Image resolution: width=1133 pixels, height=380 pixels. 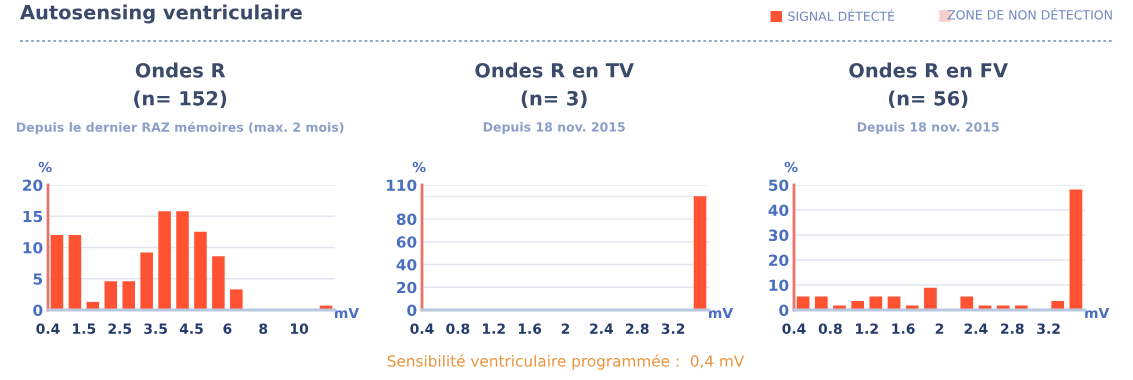 I want to click on y-tick-label: 110, so click(x=401, y=185).